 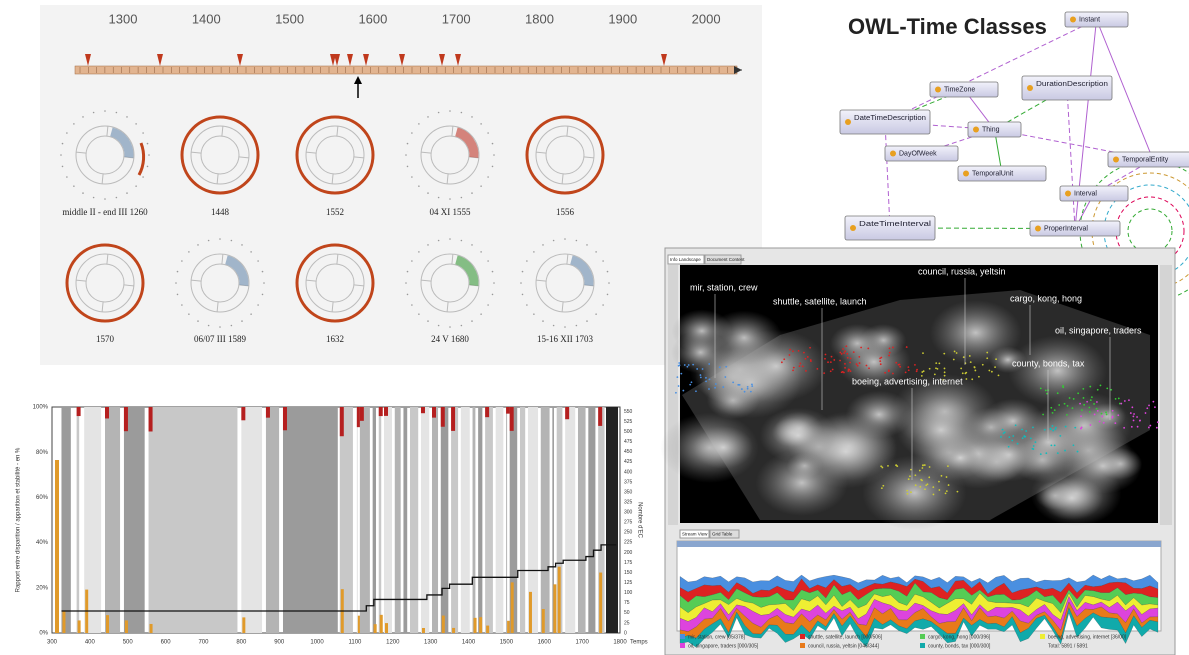 What do you see at coordinates (843, 646) in the screenshot?
I see `legend-label: council, russia, yeltsin [046/344]` at bounding box center [843, 646].